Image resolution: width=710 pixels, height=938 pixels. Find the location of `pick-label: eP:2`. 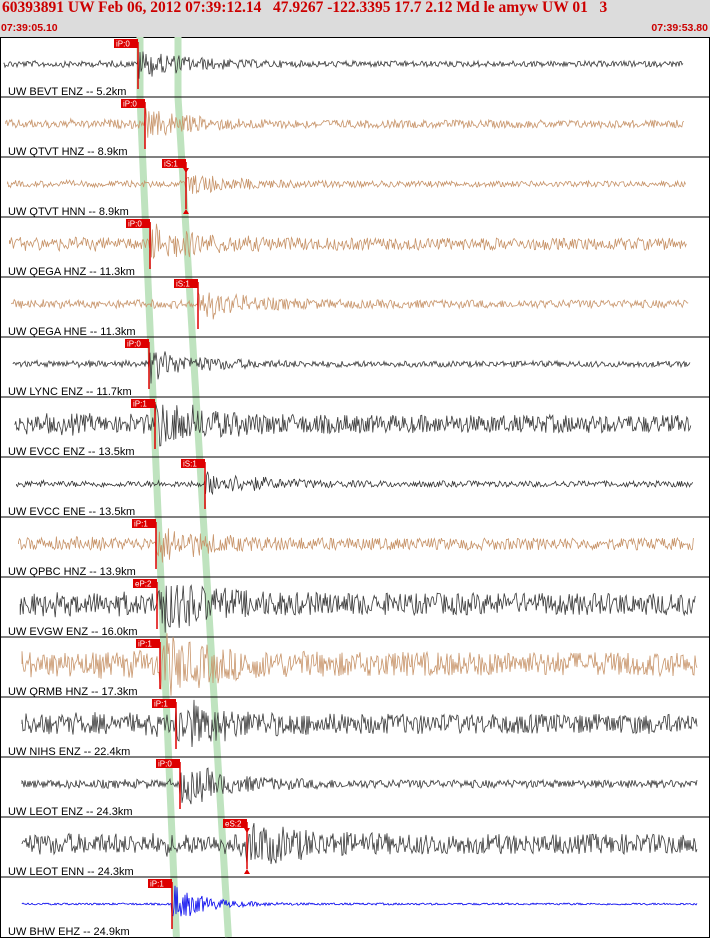

pick-label: eP:2 is located at coordinates (143, 584).